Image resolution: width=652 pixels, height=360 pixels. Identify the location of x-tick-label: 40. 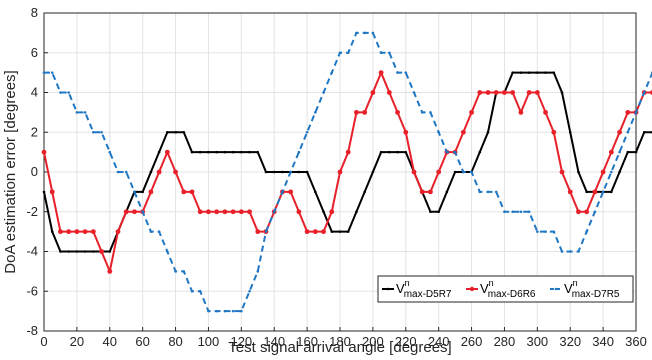
(110, 341).